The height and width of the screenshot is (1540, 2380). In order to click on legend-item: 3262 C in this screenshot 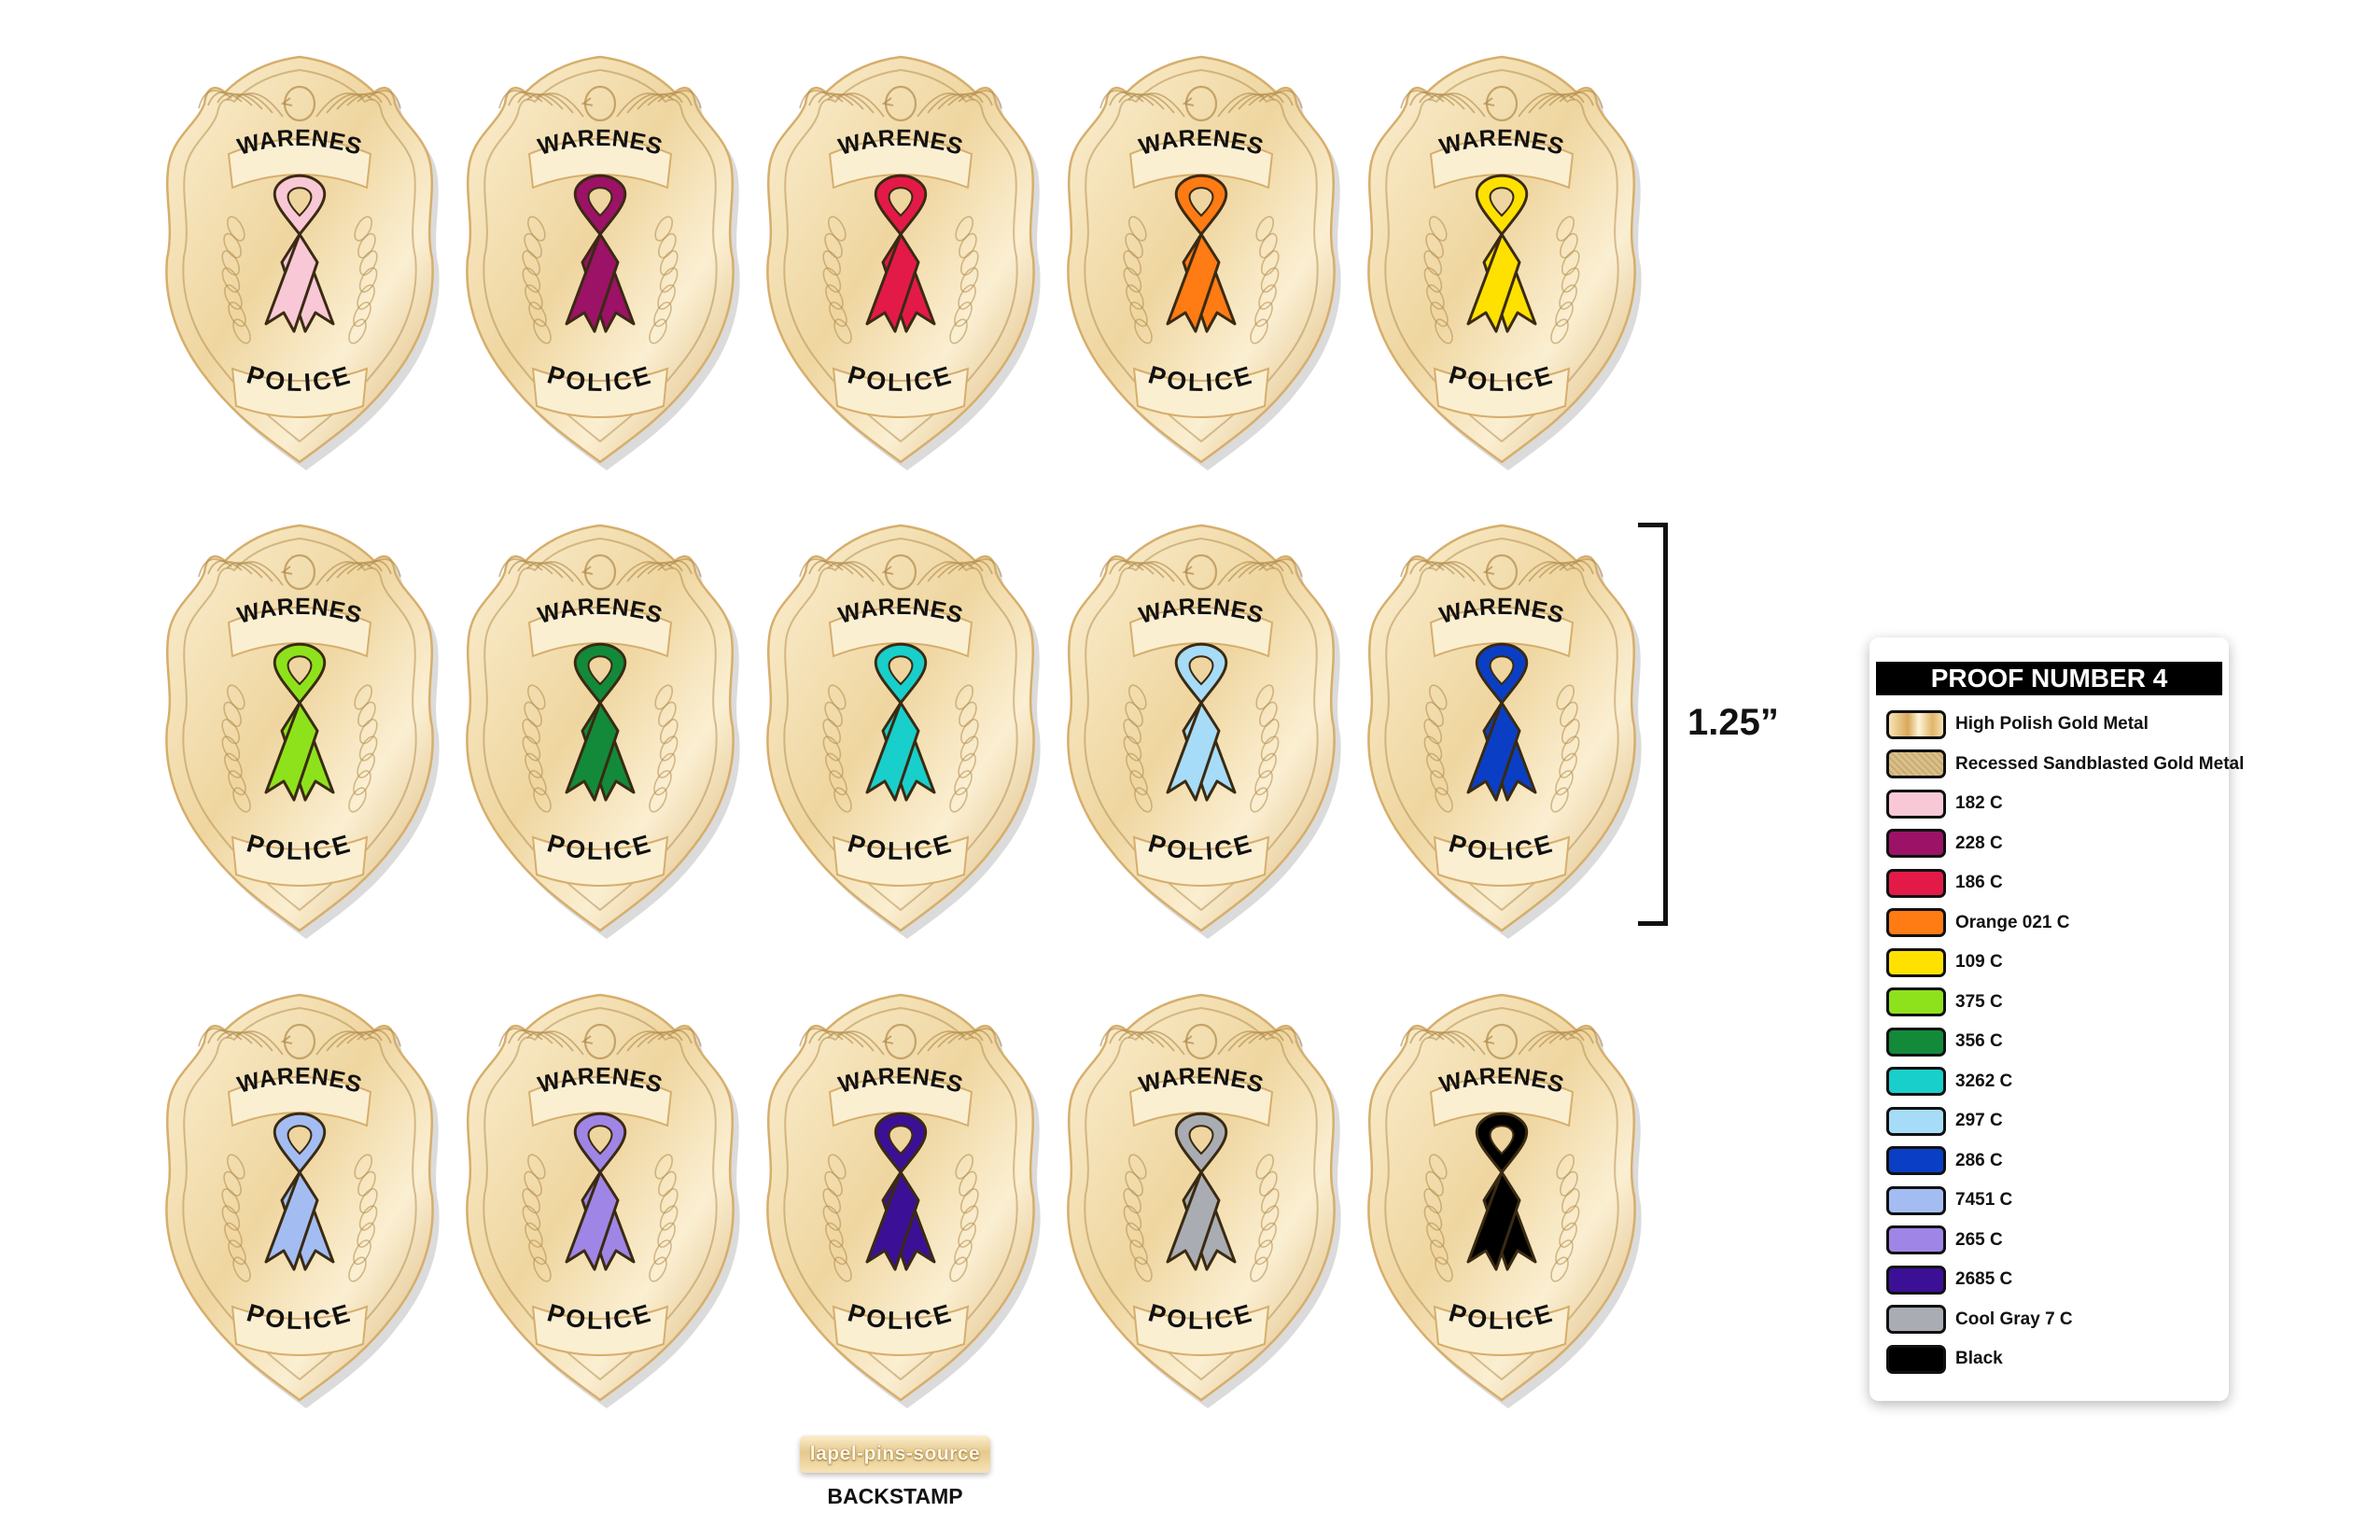, I will do `click(2054, 1082)`.